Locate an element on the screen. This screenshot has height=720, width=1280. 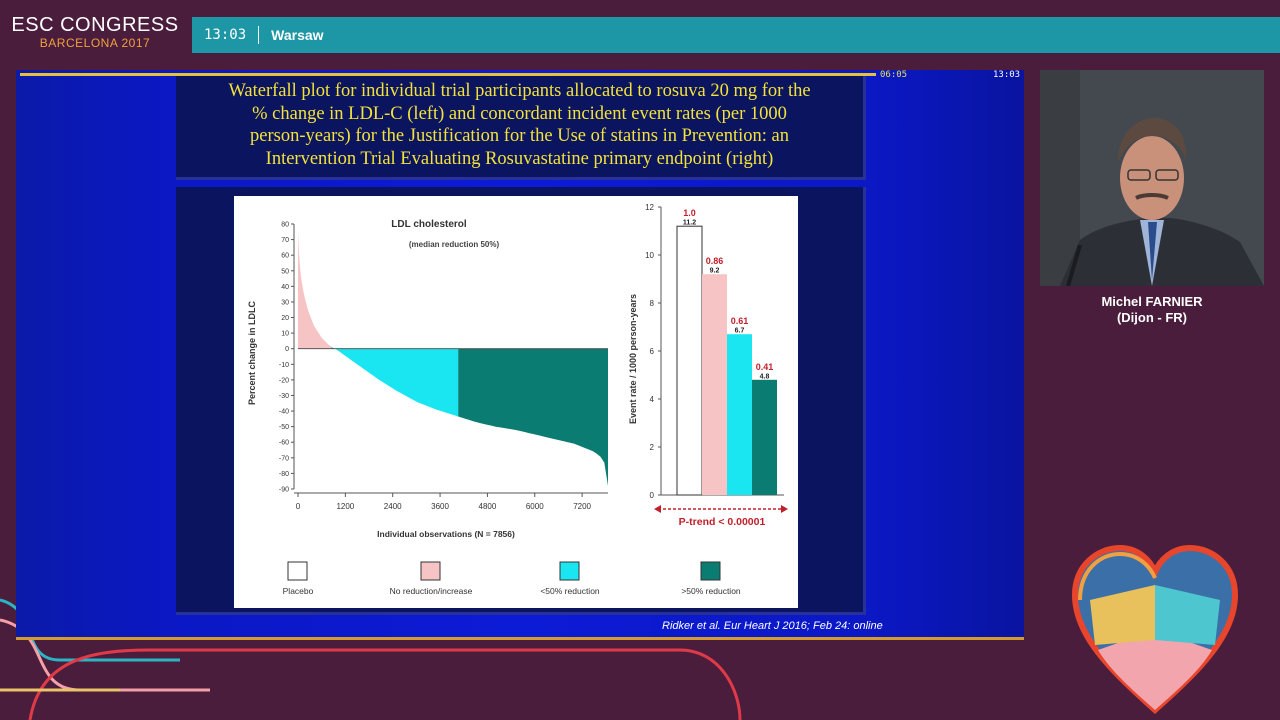
p-trend-label: P-trend < 0.00001 is located at coordinates (722, 522).